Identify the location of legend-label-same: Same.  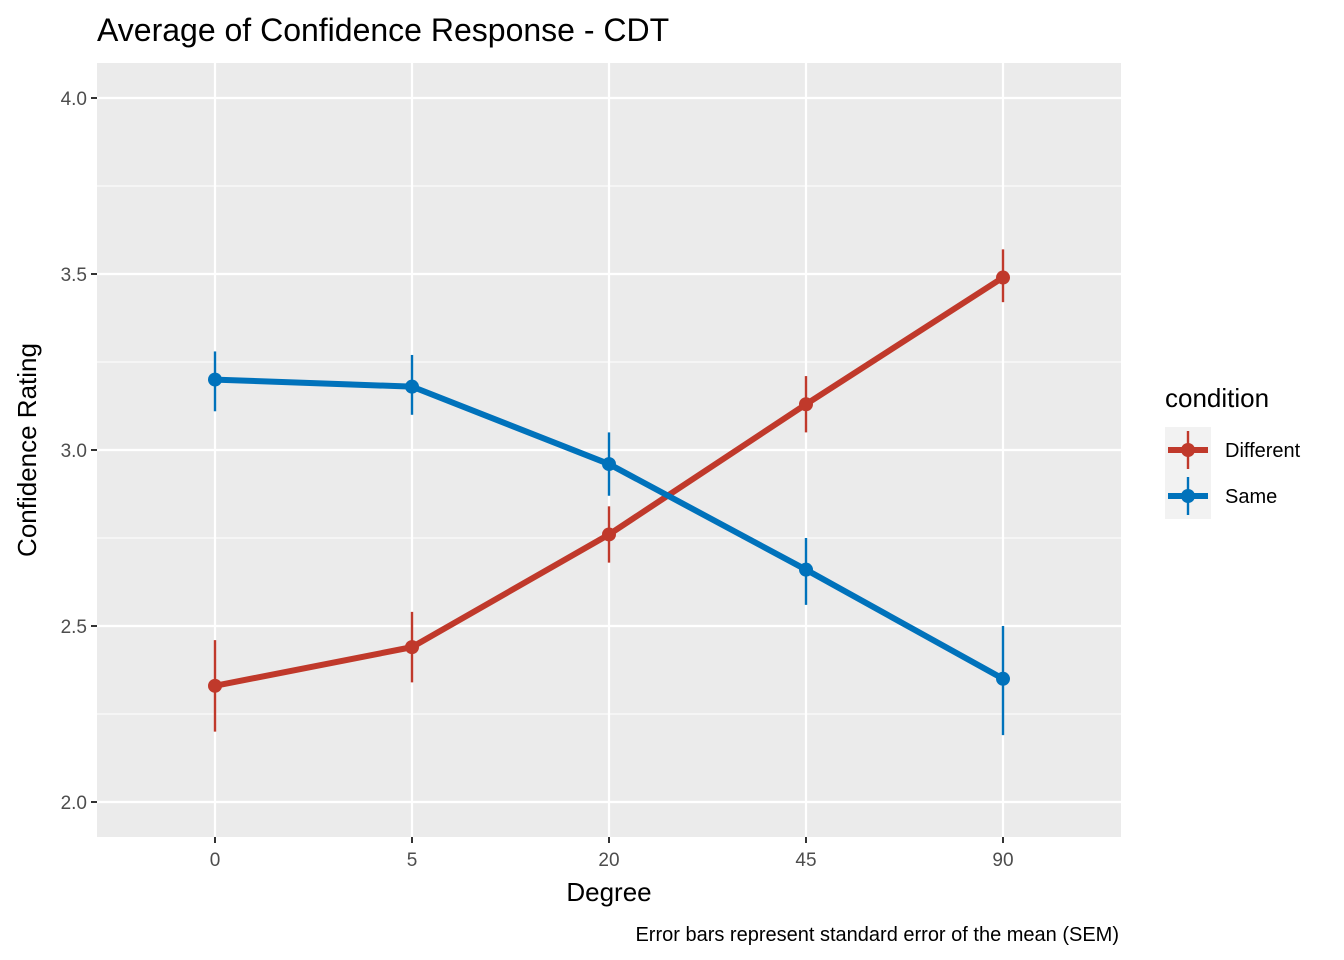
(1251, 497).